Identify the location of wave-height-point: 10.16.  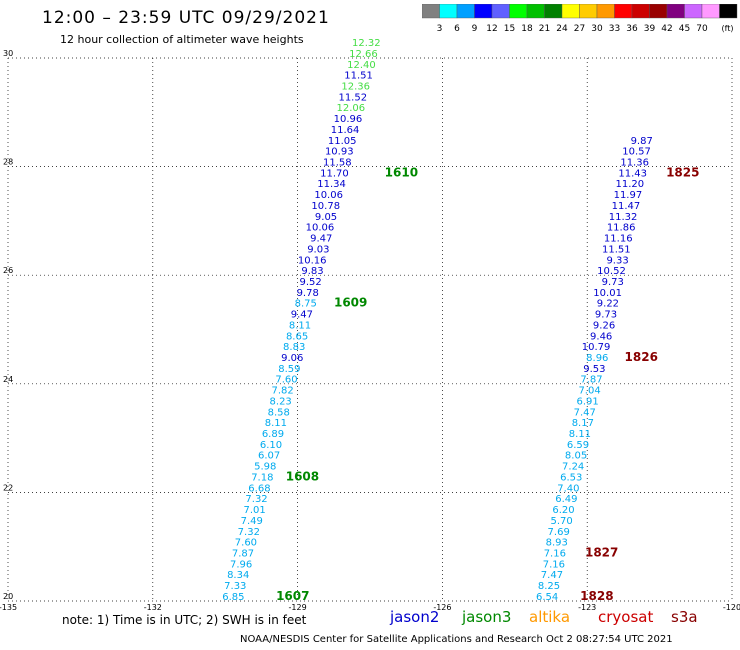
(312, 260).